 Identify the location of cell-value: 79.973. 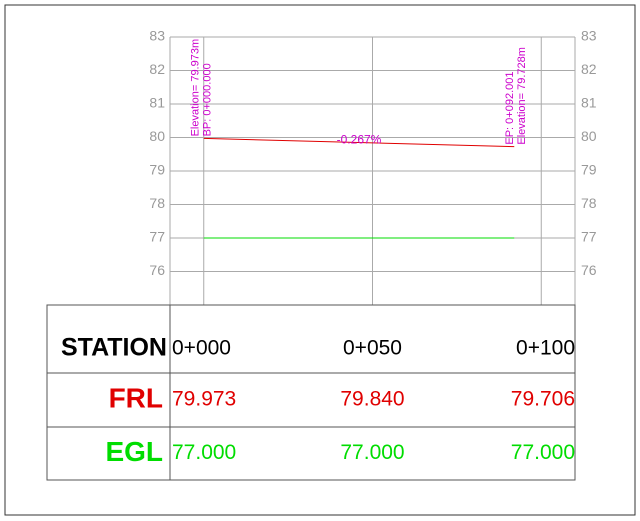
(204, 399).